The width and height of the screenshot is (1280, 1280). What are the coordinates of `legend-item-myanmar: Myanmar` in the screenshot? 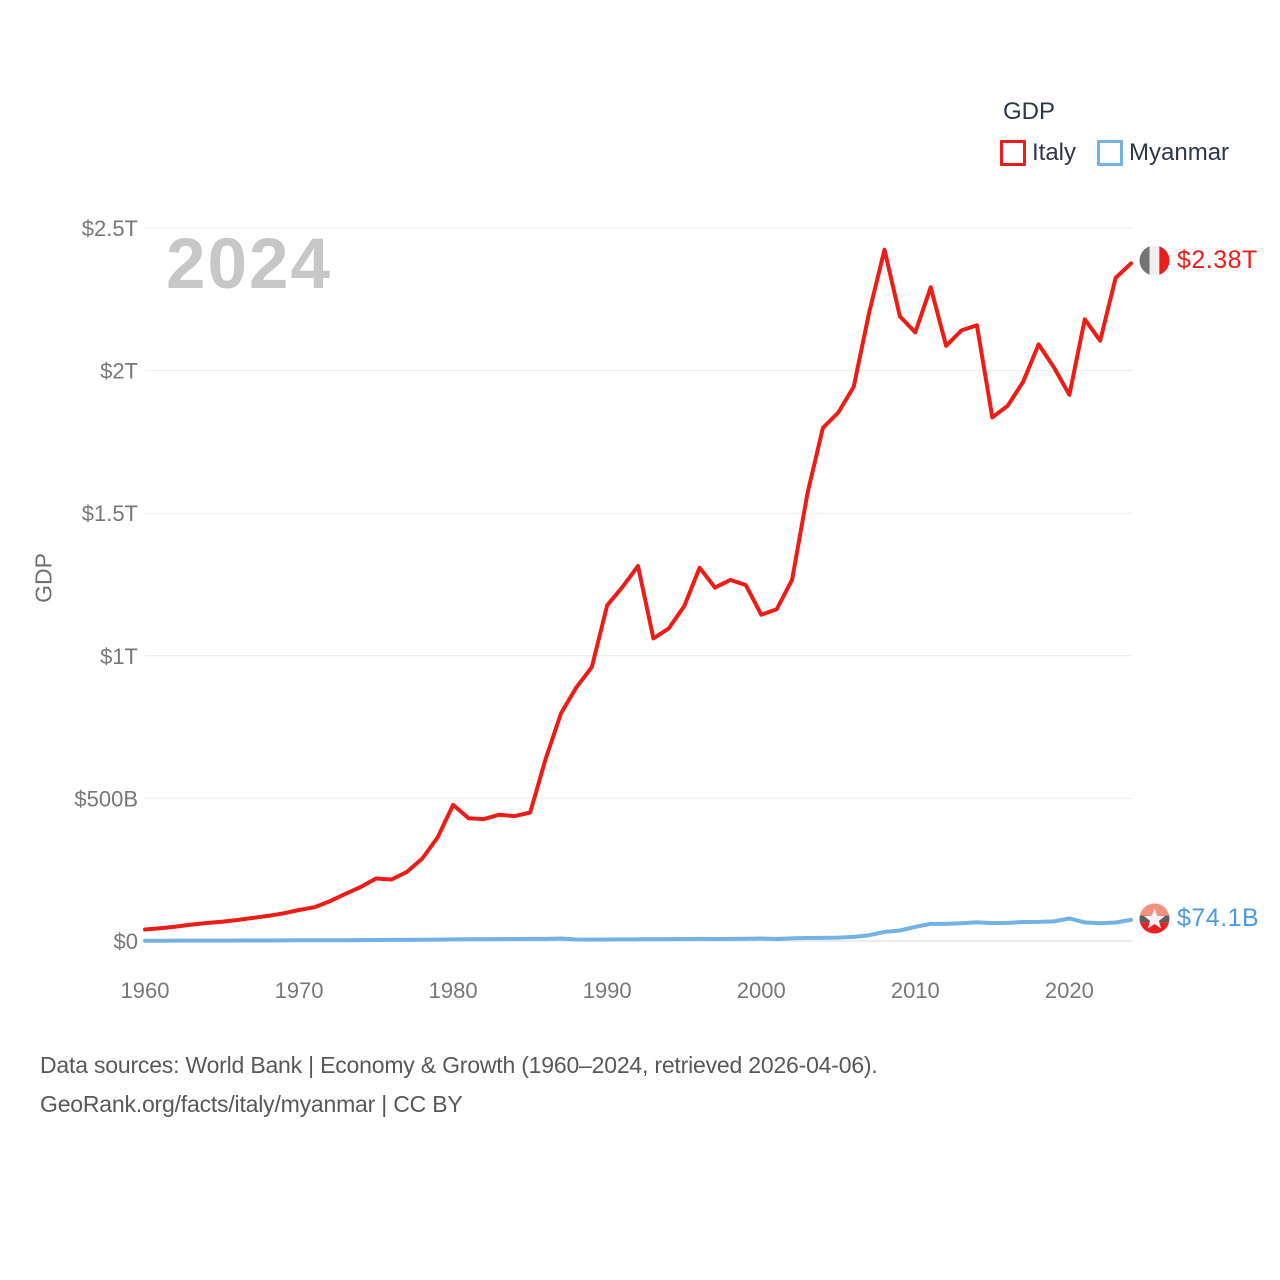 It's located at (1163, 153).